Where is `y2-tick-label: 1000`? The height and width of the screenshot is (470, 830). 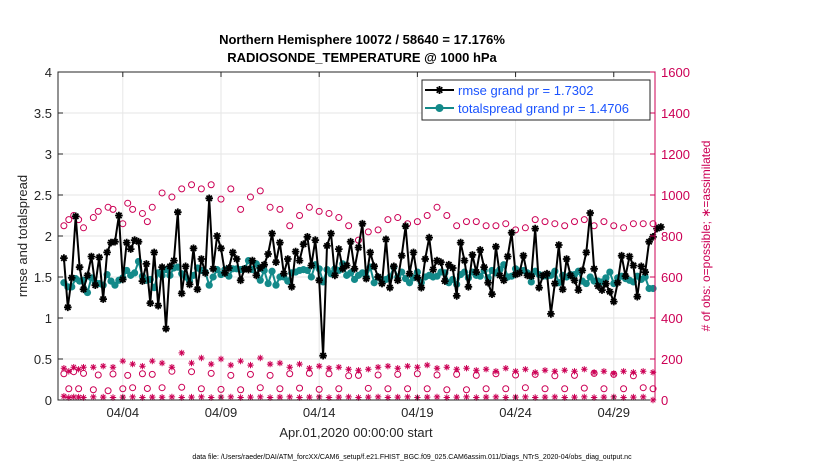 y2-tick-label: 1000 is located at coordinates (675, 195).